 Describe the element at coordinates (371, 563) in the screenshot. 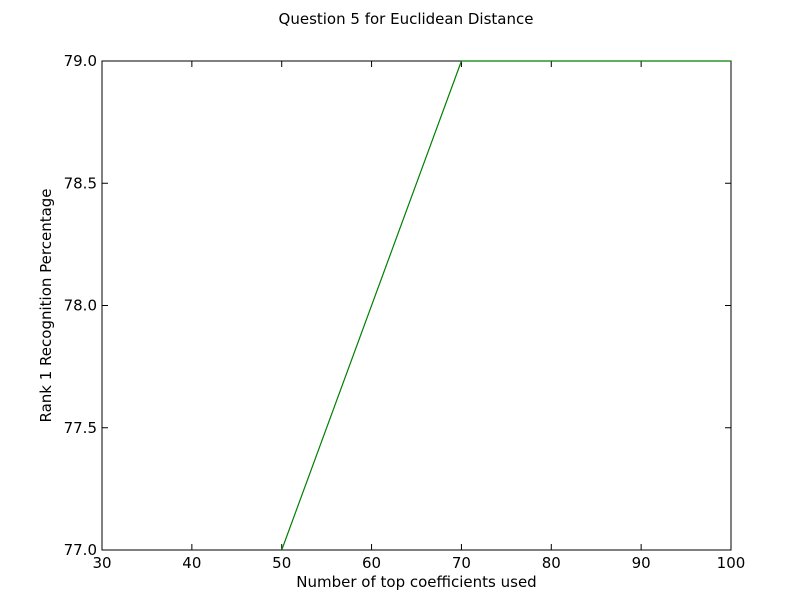

I see `x-tick-label: 60` at that location.